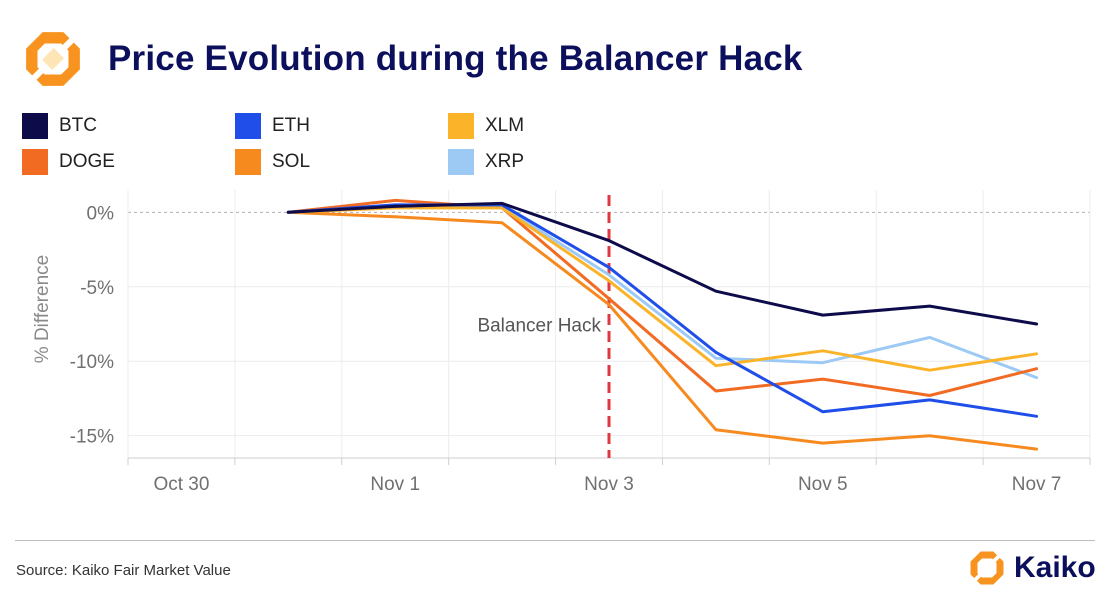 The width and height of the screenshot is (1120, 605). Describe the element at coordinates (341, 162) in the screenshot. I see `legend-item-sol: SOL` at that location.